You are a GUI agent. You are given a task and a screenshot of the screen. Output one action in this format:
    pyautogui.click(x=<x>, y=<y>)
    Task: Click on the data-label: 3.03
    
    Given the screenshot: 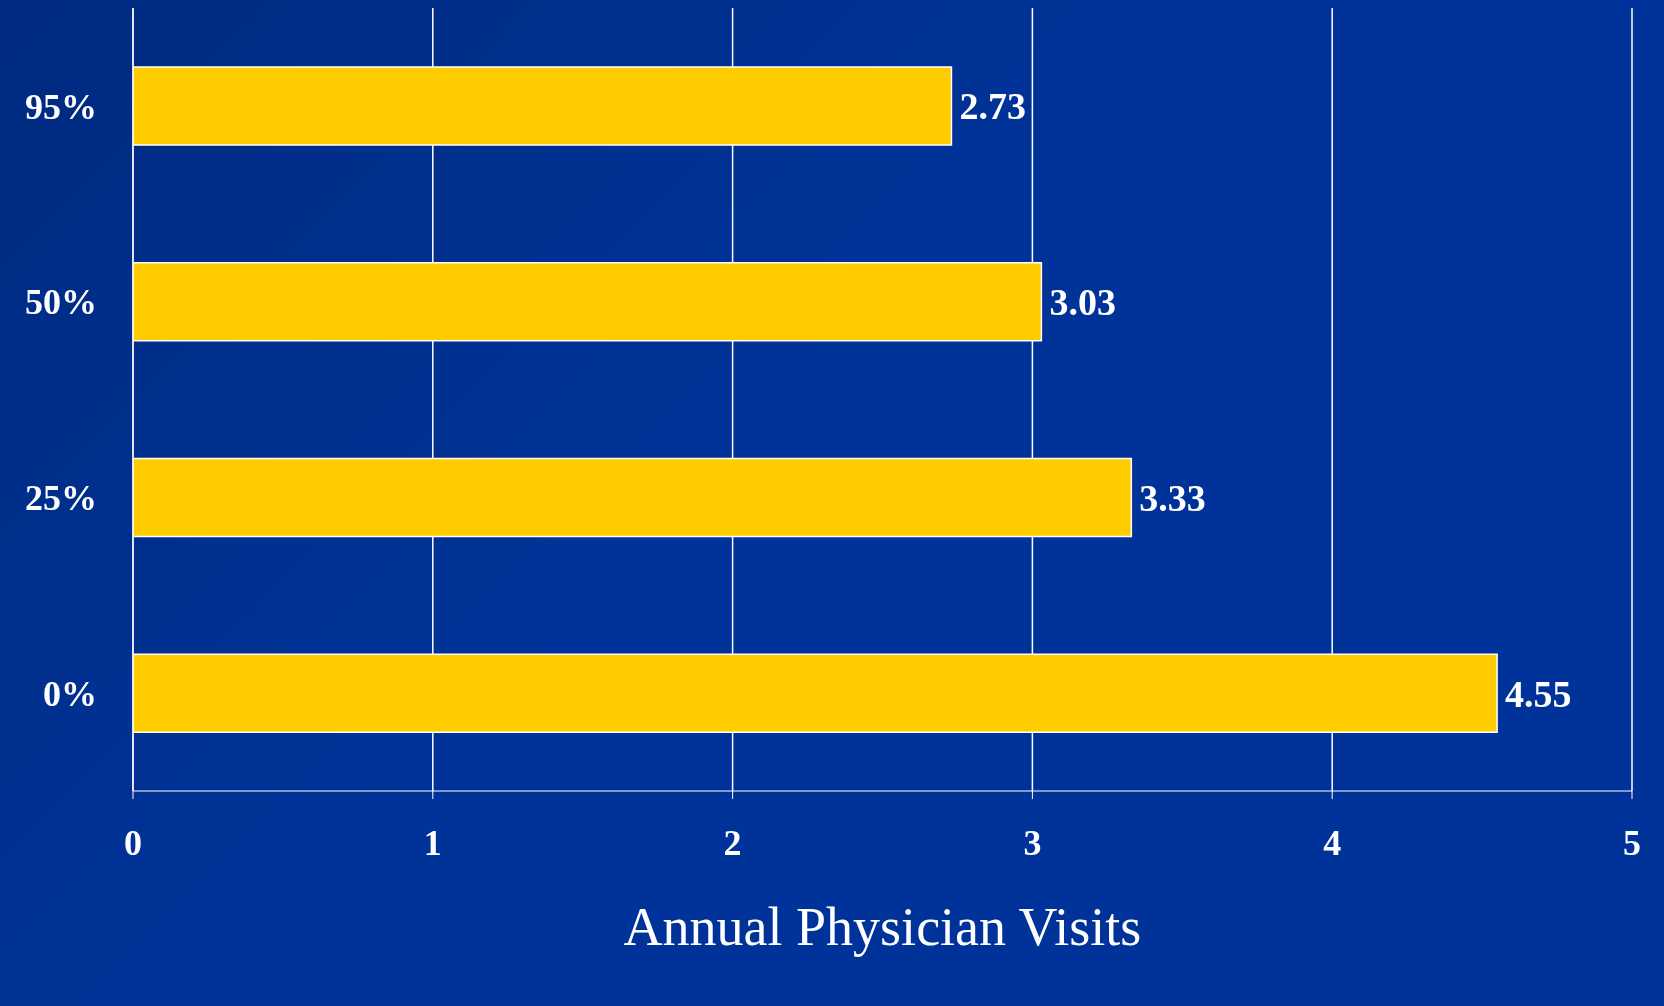 What is the action you would take?
    pyautogui.click(x=1082, y=302)
    